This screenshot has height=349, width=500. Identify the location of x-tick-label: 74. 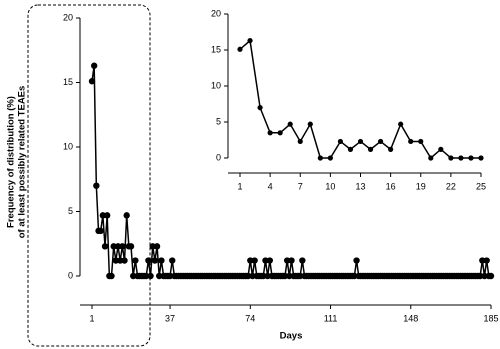
(250, 318).